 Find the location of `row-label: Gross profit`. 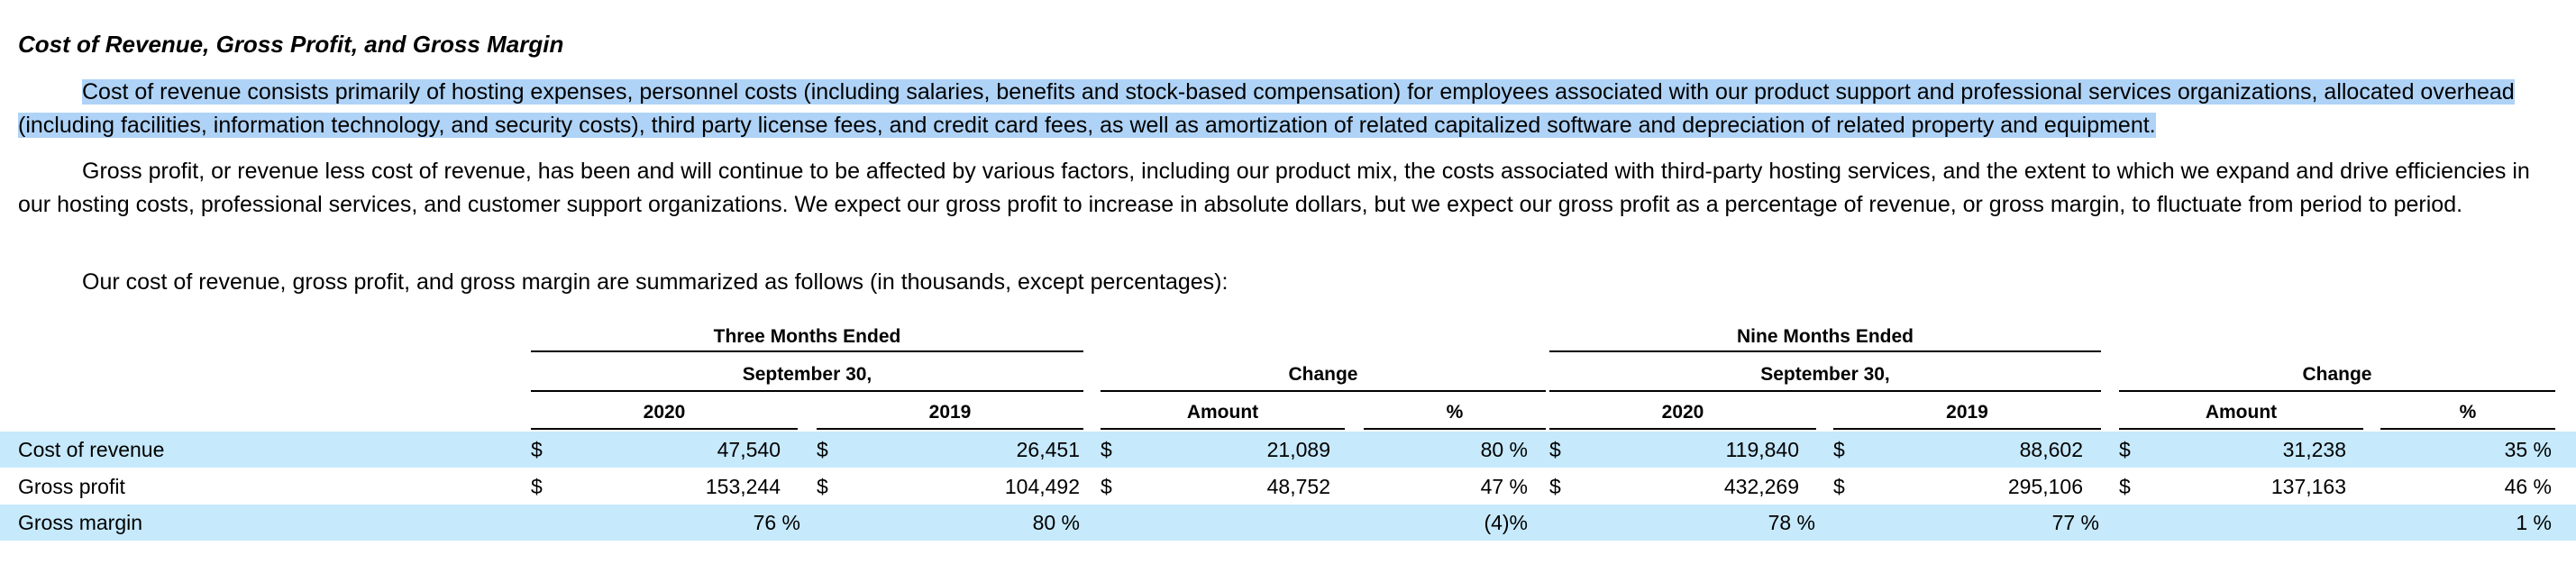

row-label: Gross profit is located at coordinates (71, 486).